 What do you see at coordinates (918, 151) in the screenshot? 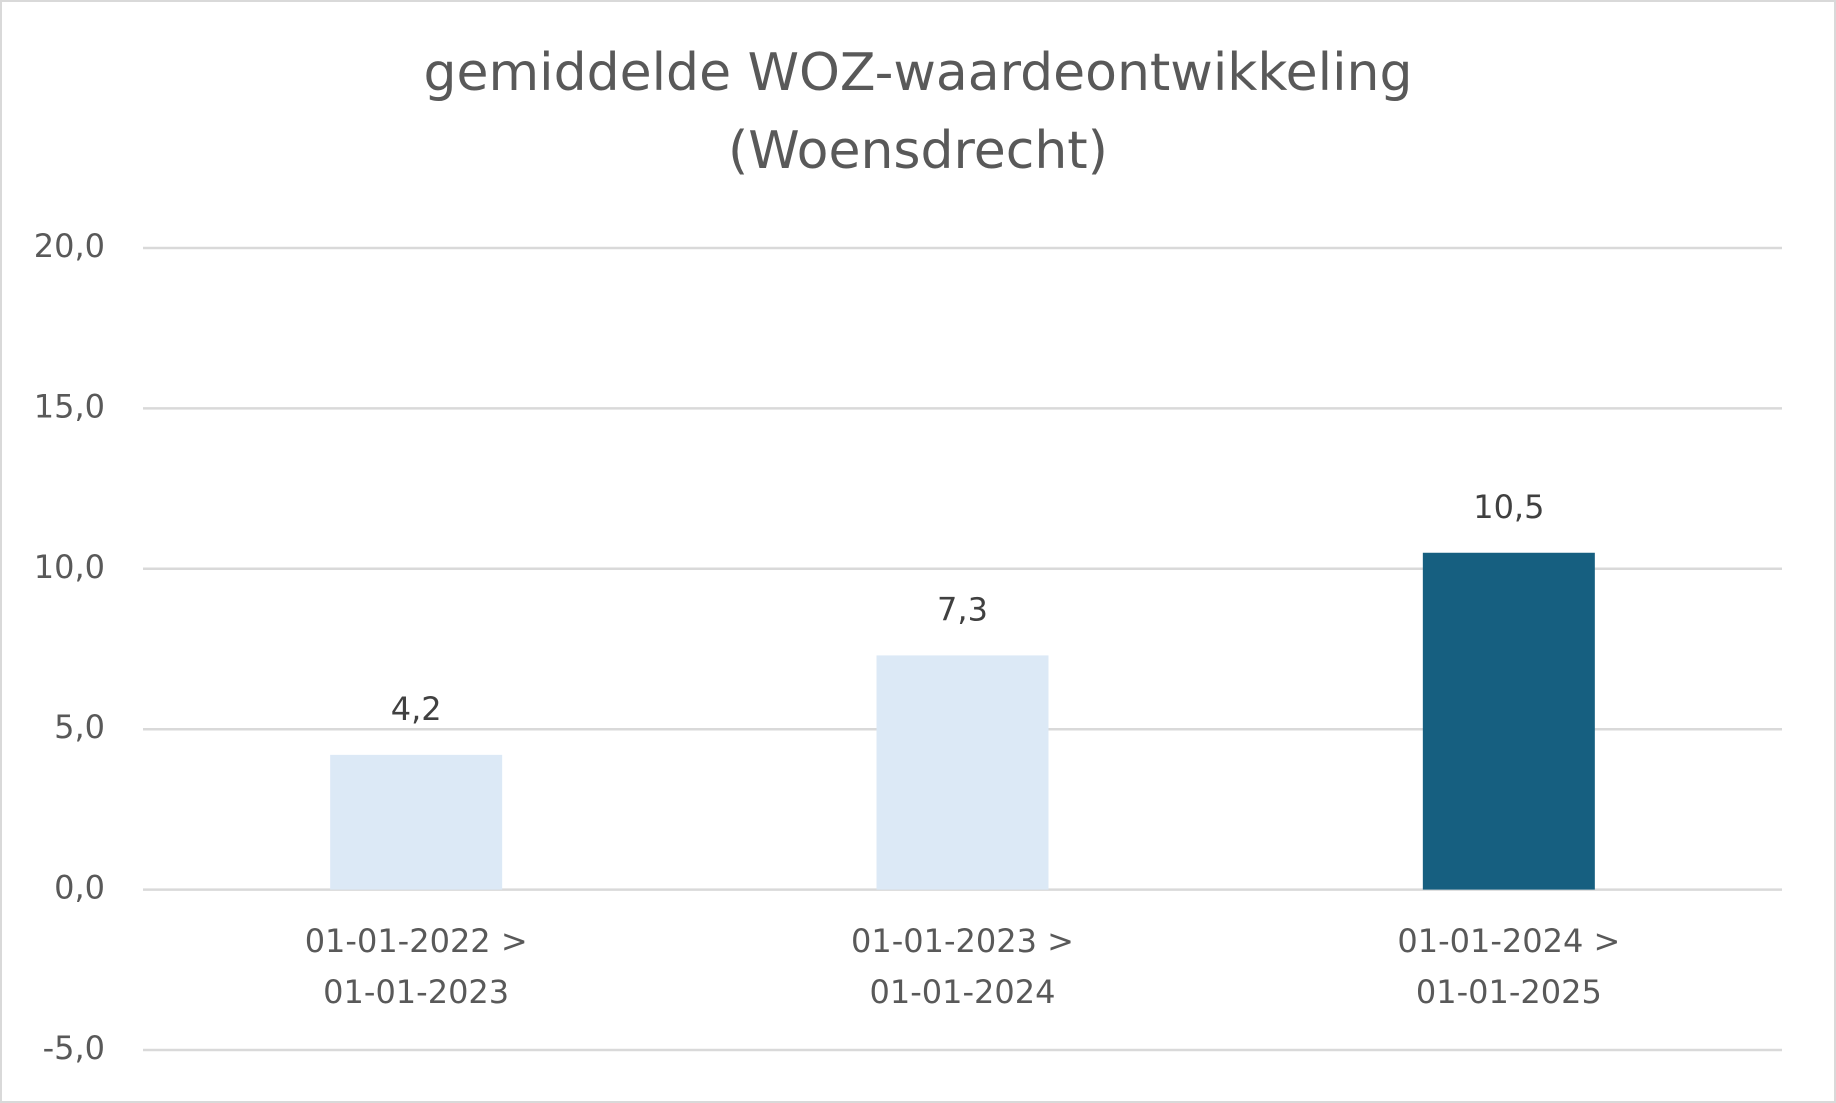
I see `chart-title: (Woensdrecht)` at bounding box center [918, 151].